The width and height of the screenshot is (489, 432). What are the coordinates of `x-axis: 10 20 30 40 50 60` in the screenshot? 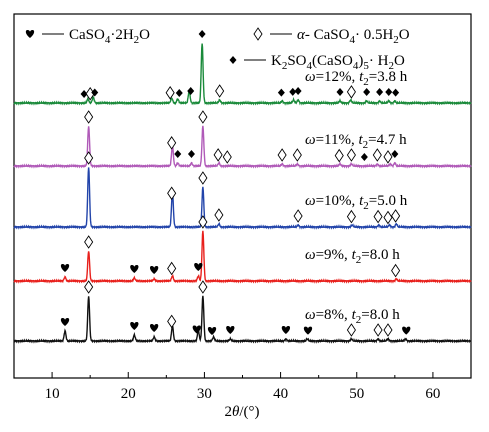 It's located at (242, 387).